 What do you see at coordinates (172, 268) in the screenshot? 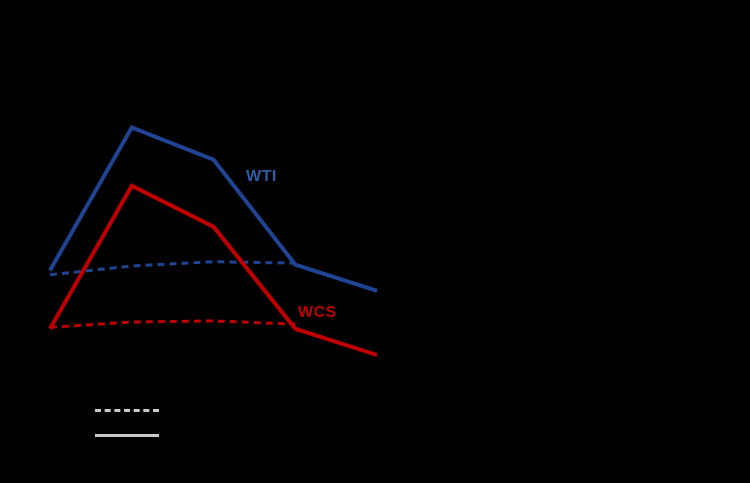
I see `series-wti-dashed` at bounding box center [172, 268].